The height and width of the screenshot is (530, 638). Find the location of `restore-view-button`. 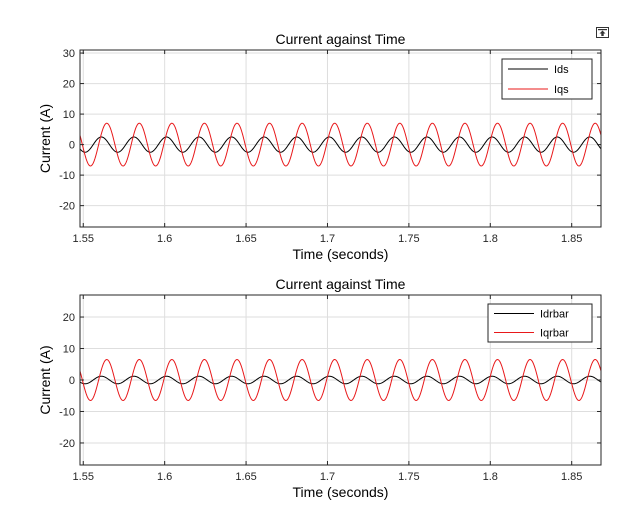

restore-view-button is located at coordinates (602, 32).